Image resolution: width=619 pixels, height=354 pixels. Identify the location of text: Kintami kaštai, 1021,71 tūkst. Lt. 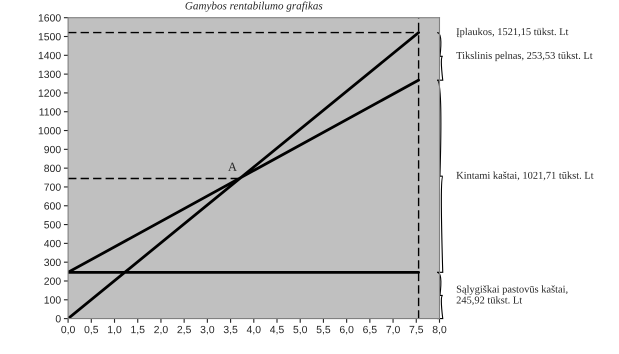
(525, 175).